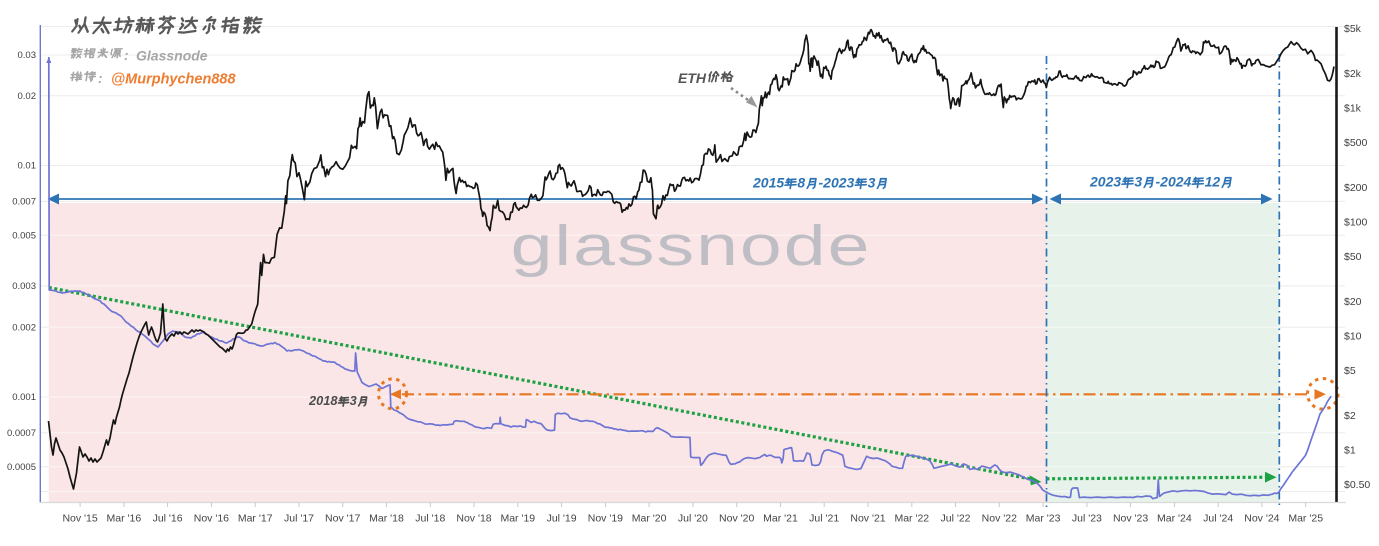  What do you see at coordinates (1353, 302) in the screenshot?
I see `svg-text: $20` at bounding box center [1353, 302].